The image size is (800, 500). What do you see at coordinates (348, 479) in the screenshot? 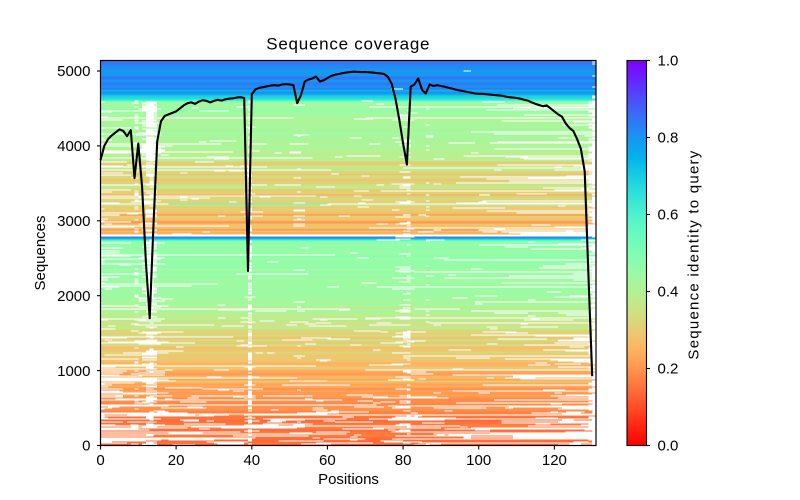
I see `svg-text: Positions` at bounding box center [348, 479].